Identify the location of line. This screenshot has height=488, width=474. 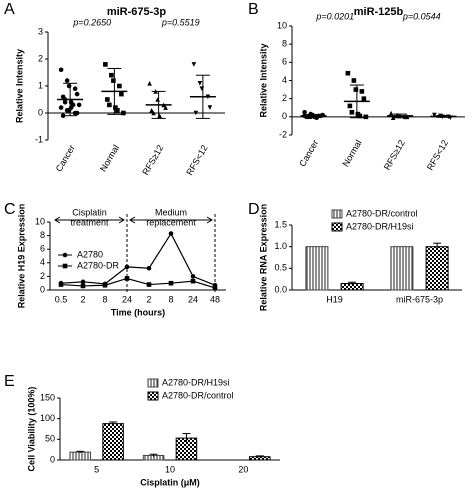
(138, 283).